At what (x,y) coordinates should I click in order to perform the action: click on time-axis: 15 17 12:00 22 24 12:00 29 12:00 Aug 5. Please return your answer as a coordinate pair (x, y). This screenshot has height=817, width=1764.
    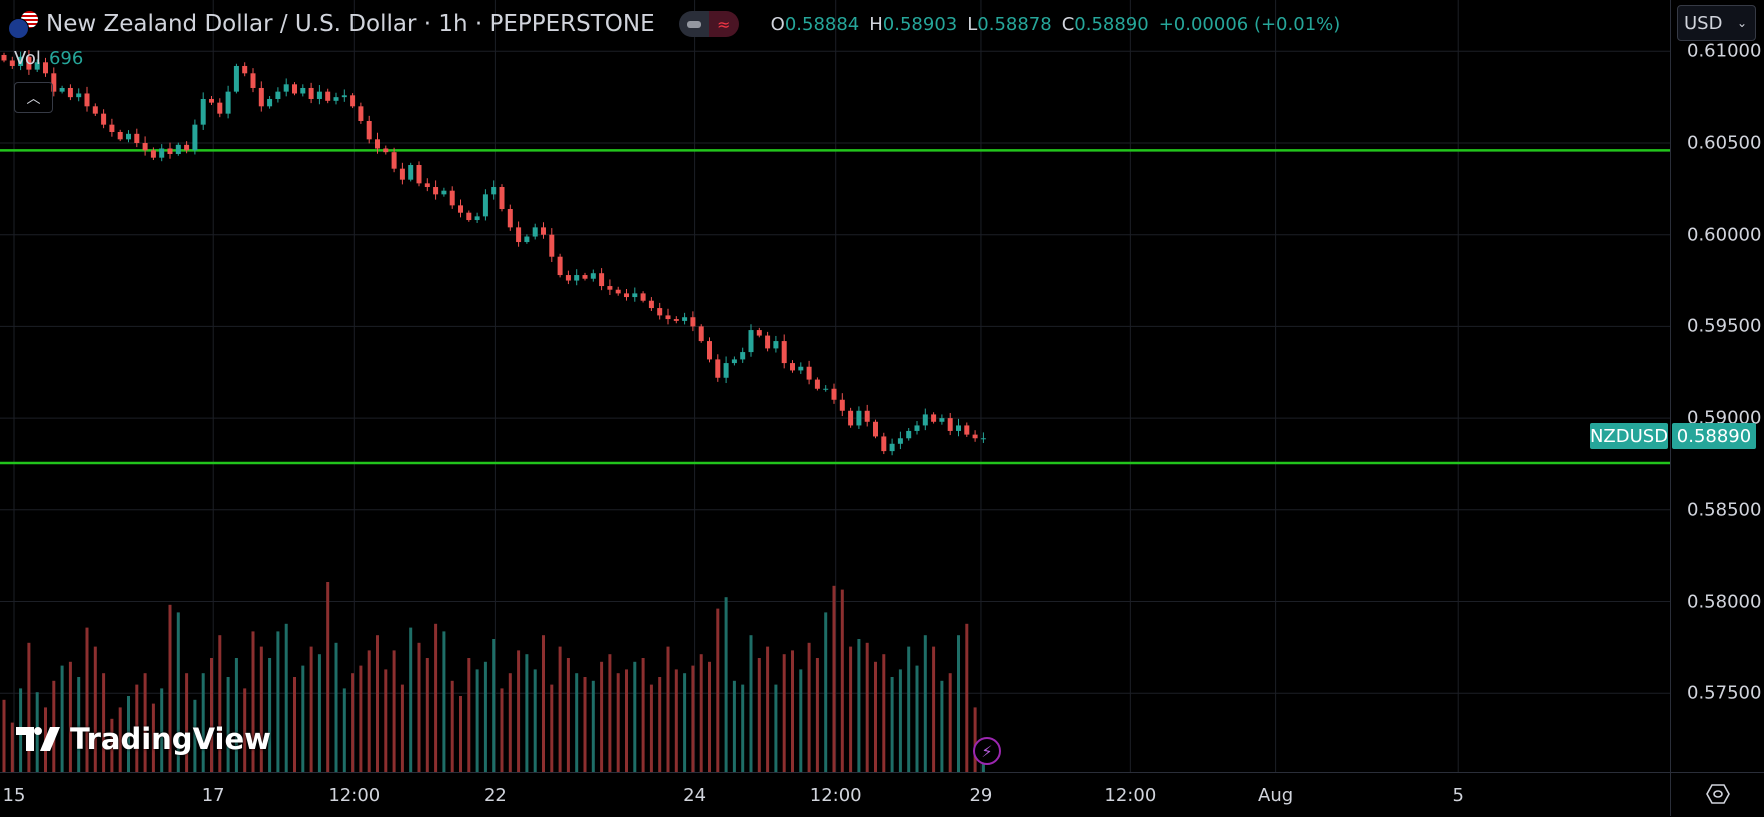
    Looking at the image, I should click on (882, 794).